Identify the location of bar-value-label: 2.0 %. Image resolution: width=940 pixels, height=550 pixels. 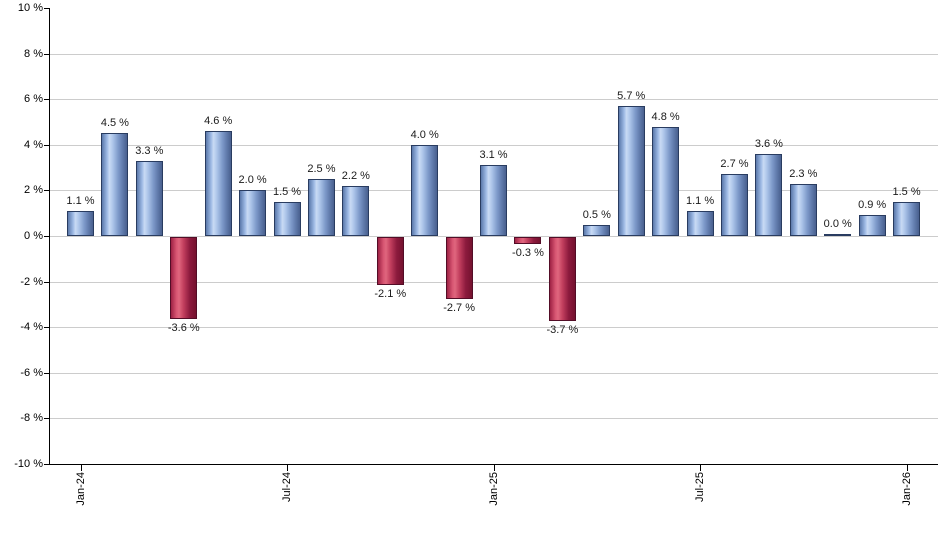
(252, 180).